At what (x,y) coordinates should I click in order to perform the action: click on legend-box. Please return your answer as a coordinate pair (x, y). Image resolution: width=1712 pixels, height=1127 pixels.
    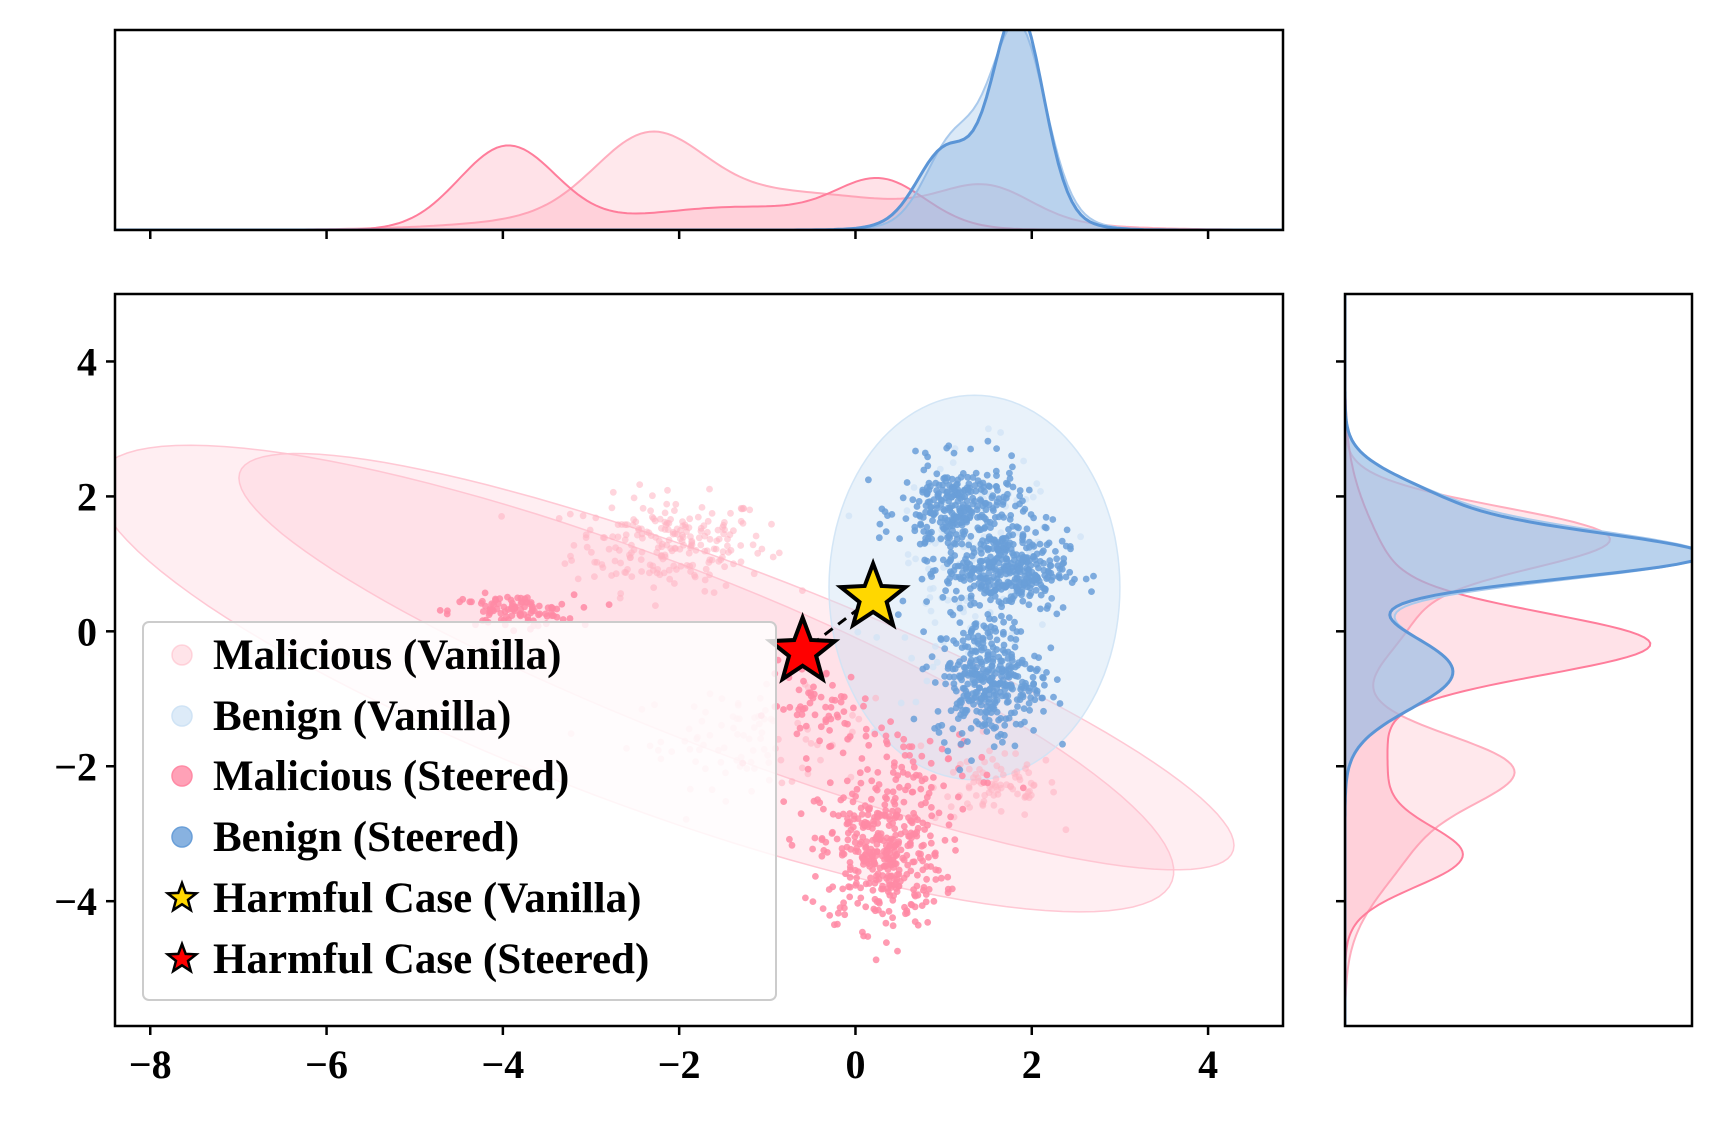
    Looking at the image, I should click on (459, 811).